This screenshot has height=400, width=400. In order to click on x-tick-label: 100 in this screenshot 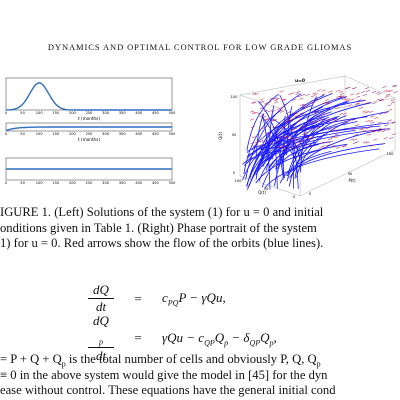, I will do `click(40, 183)`.